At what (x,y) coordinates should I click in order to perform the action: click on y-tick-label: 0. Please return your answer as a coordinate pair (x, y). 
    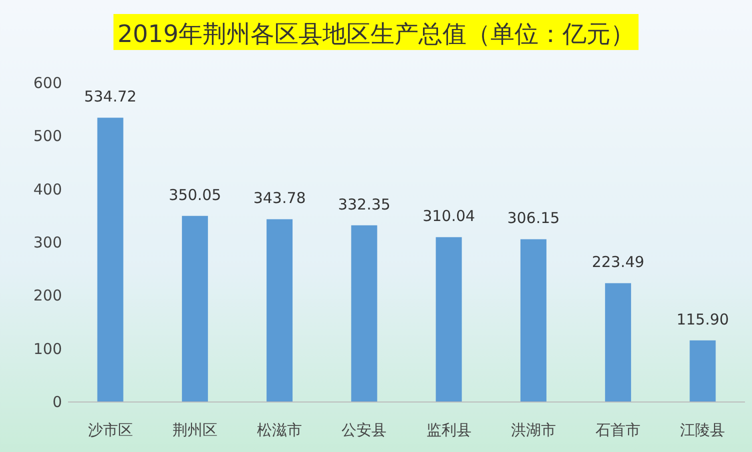
    Looking at the image, I should click on (57, 402).